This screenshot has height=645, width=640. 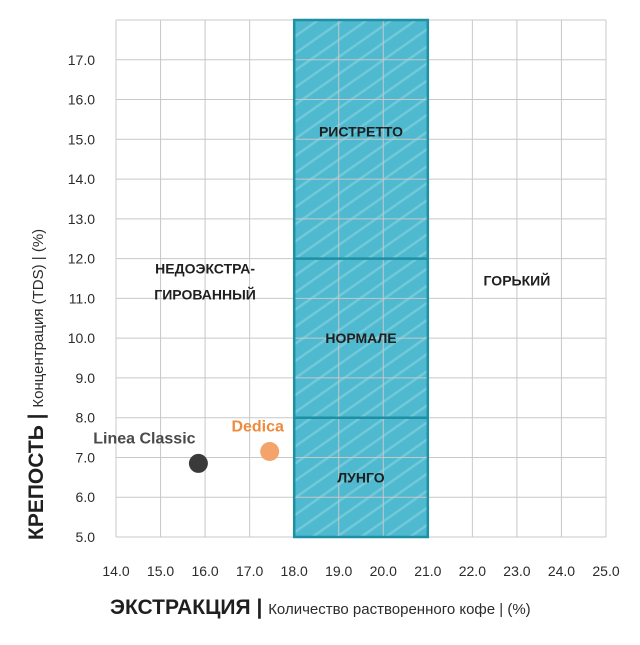 I want to click on y-tick-label: 17.0, so click(x=81, y=60).